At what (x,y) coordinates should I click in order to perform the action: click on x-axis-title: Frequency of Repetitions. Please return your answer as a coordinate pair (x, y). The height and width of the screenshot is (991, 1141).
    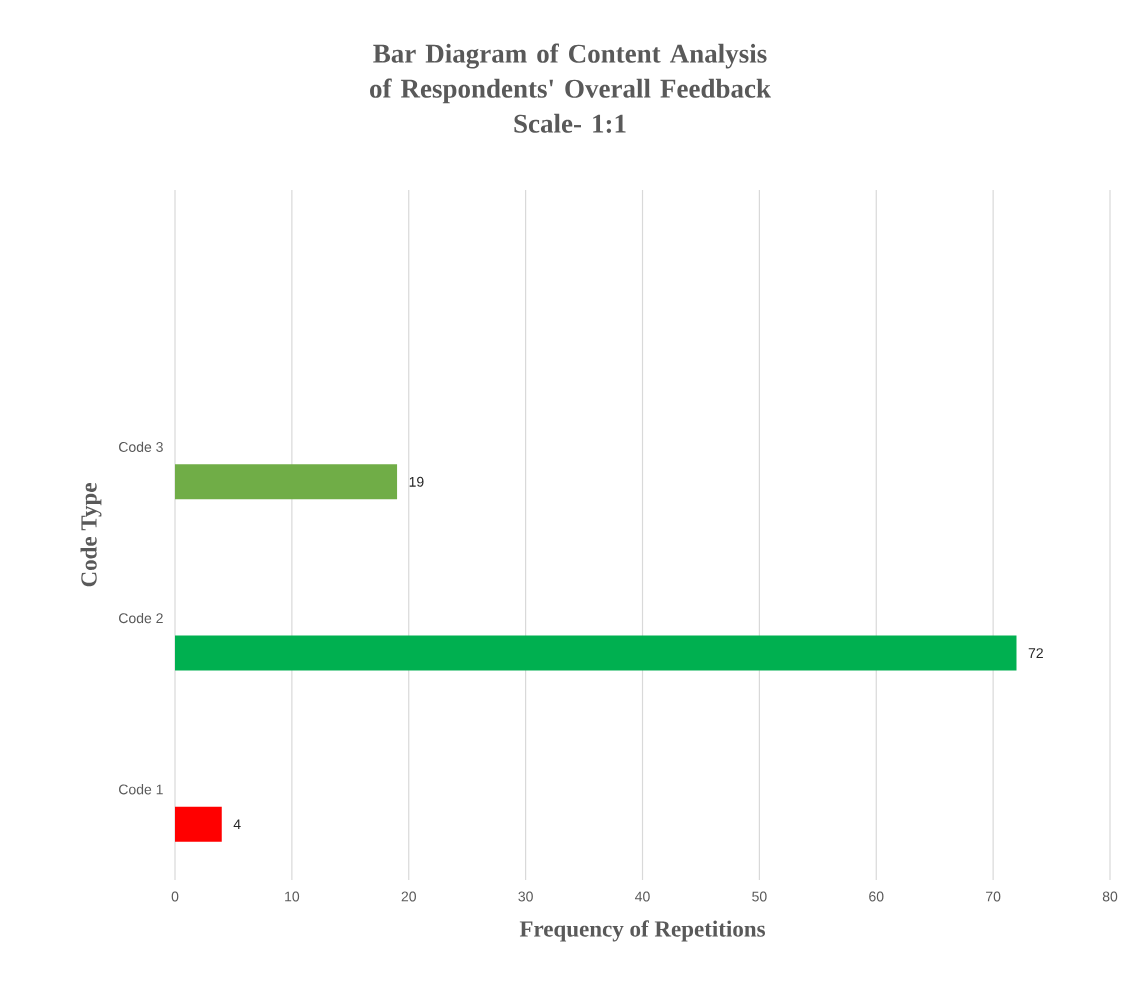
    Looking at the image, I should click on (642, 931).